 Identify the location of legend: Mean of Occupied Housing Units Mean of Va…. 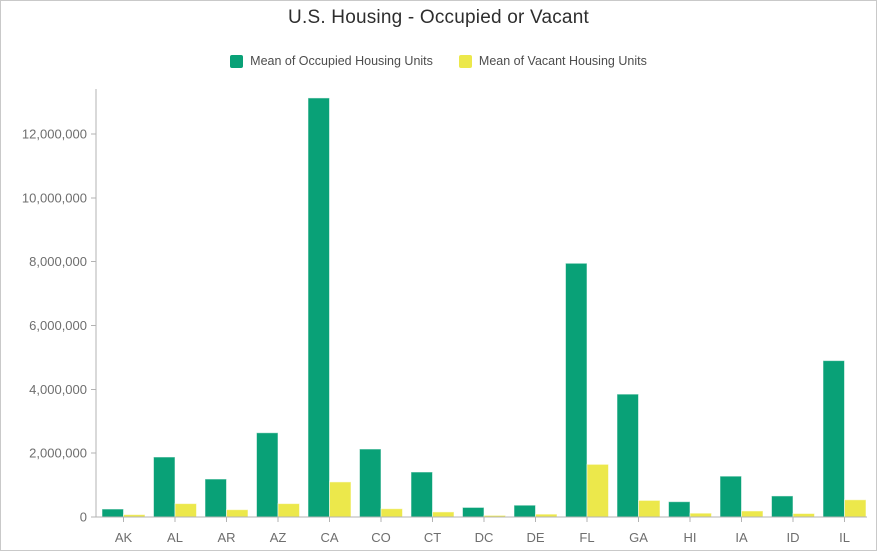
(438, 61).